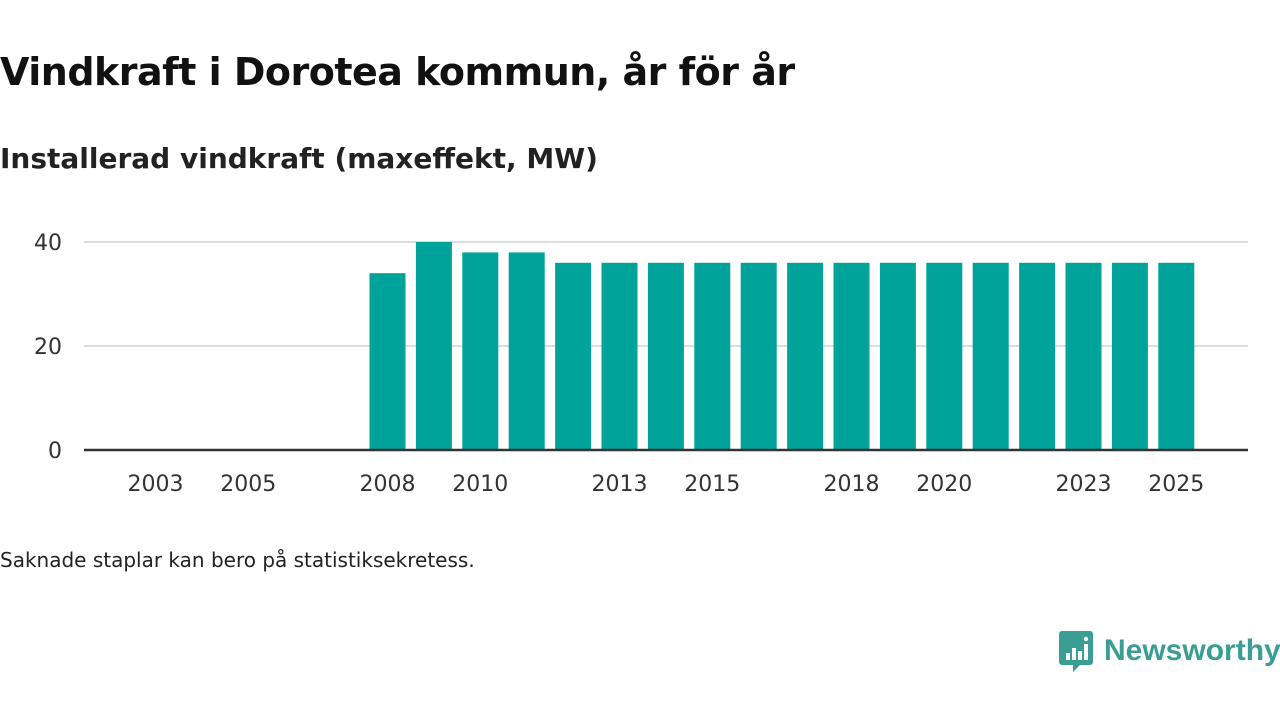 Image resolution: width=1280 pixels, height=720 pixels. I want to click on y-tick-label: 40, so click(48, 243).